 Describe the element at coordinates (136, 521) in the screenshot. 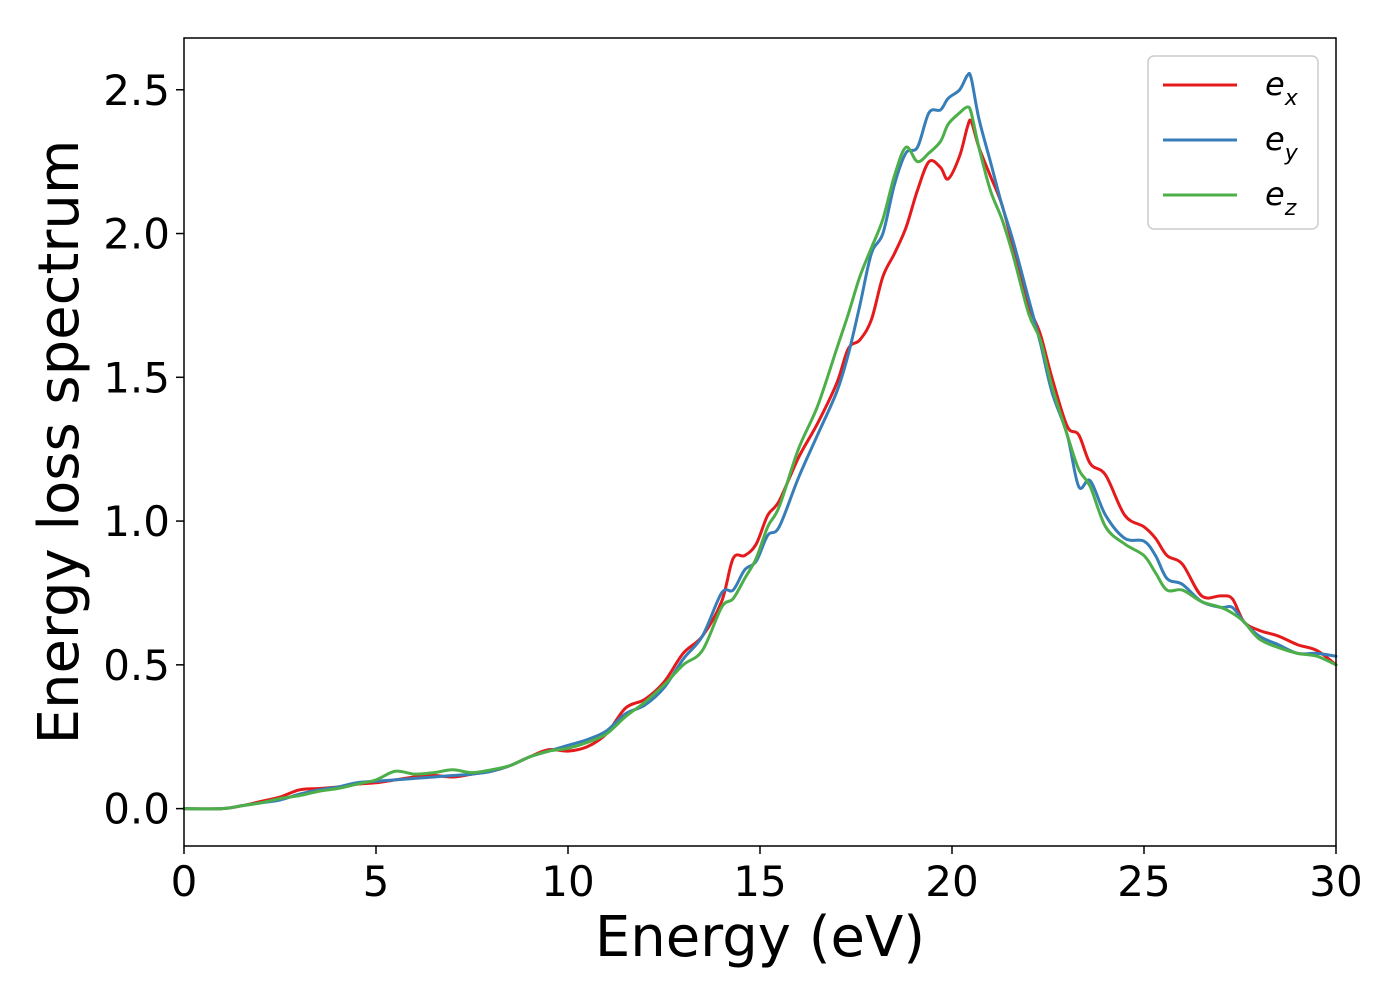

I see `y-tick-label: 1.0` at that location.